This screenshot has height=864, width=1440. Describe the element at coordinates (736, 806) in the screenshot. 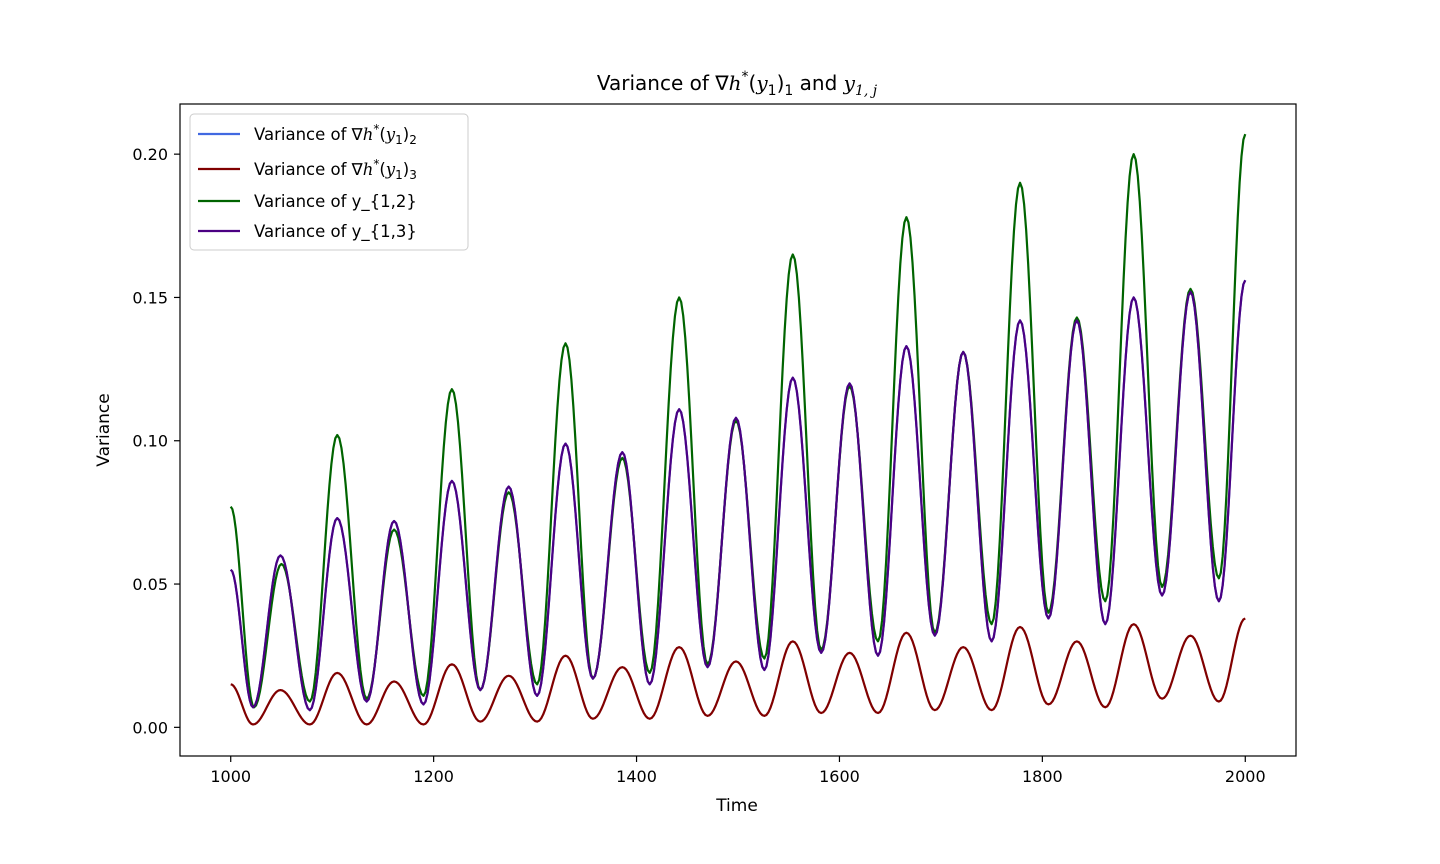

I see `x-axis-label: Time` at that location.